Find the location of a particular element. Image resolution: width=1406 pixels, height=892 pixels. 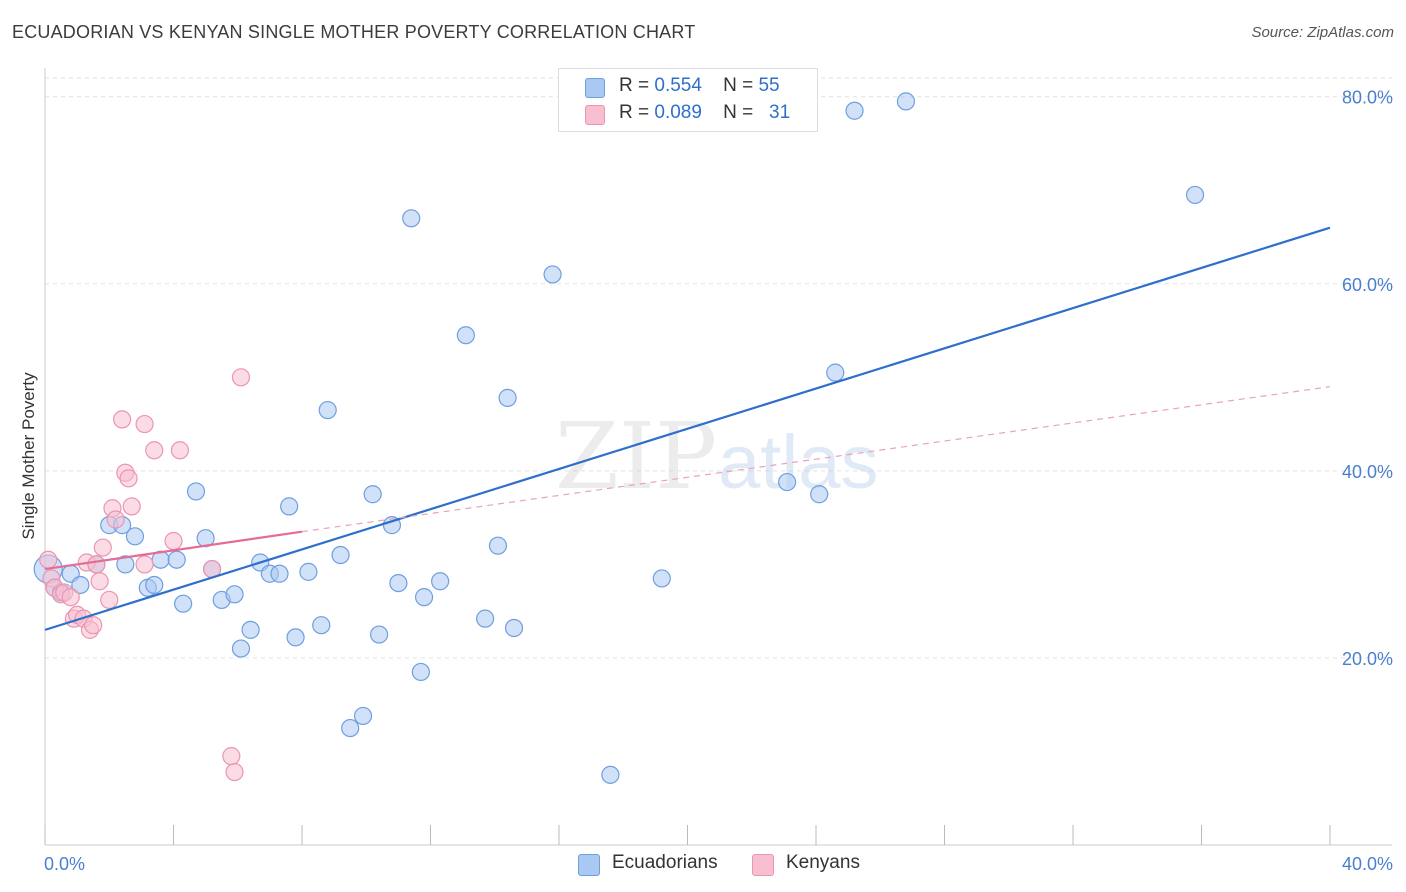

legend-n-value: 31 is located at coordinates (780, 112).